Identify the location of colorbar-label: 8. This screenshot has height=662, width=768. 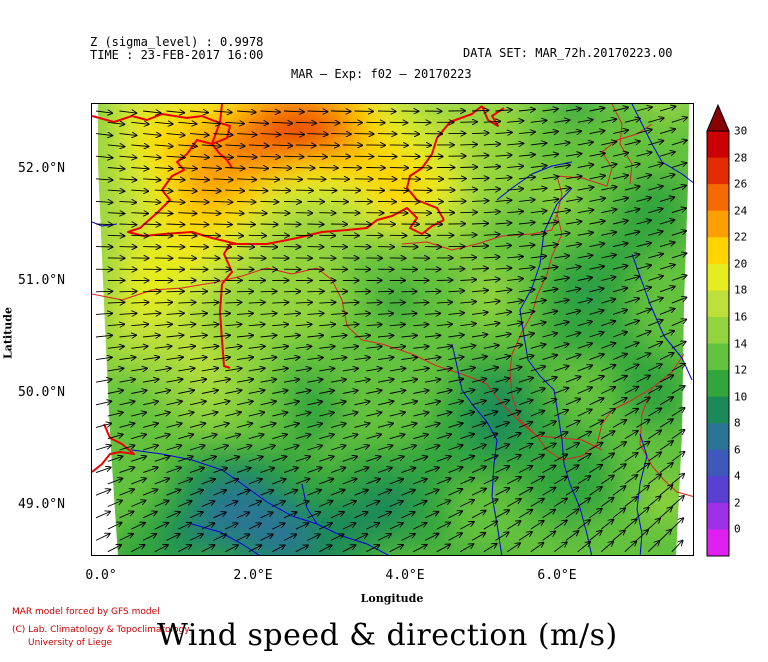
(737, 423).